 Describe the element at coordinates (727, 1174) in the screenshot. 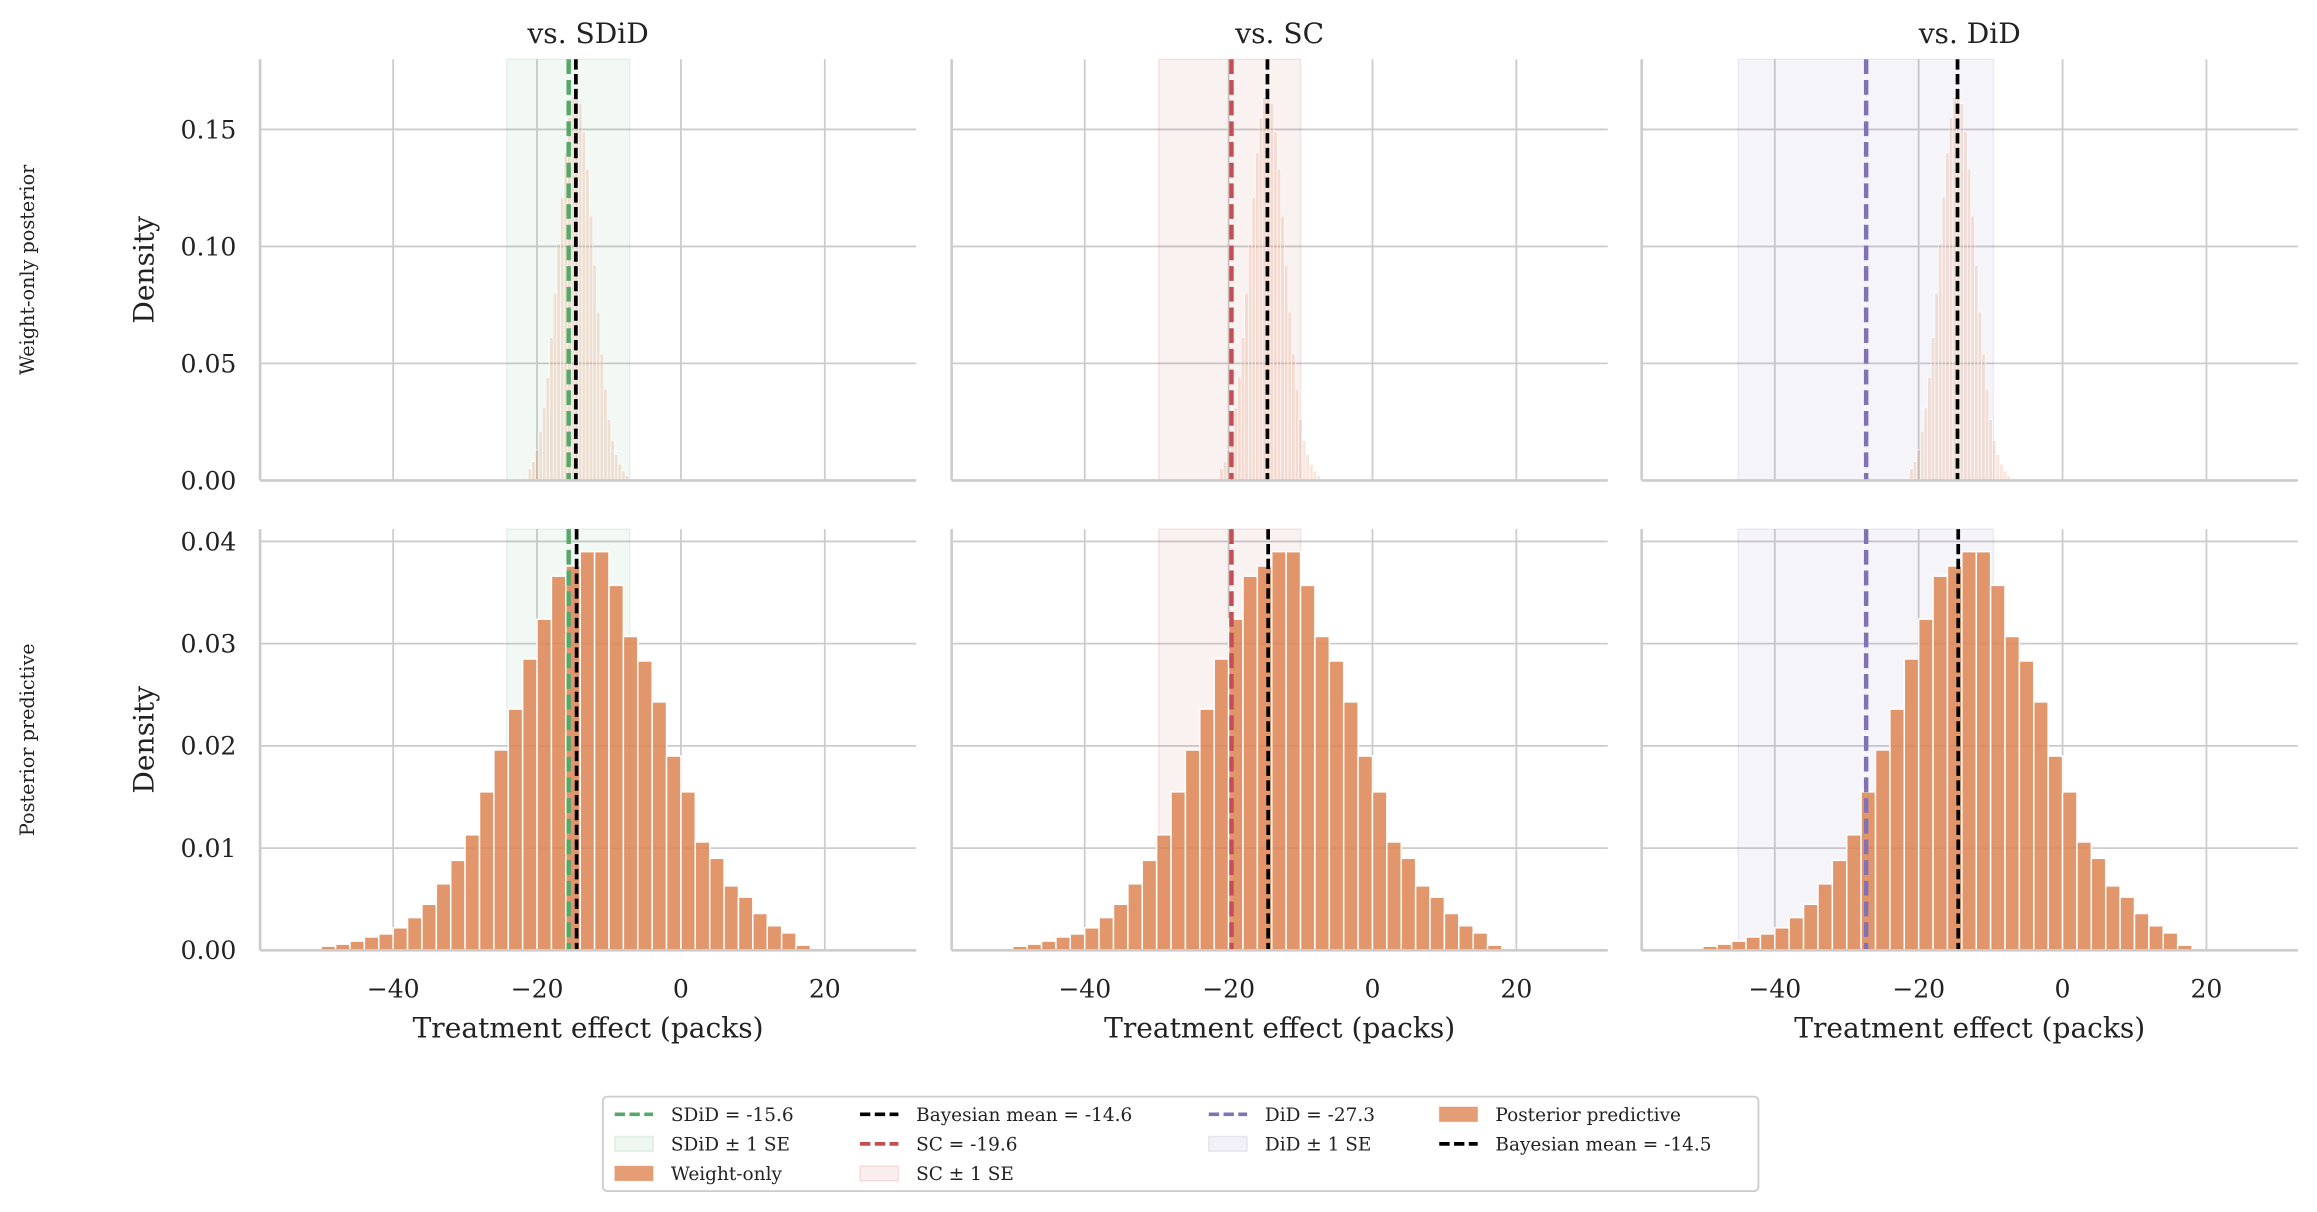

I see `legend-label: Weight-only` at that location.